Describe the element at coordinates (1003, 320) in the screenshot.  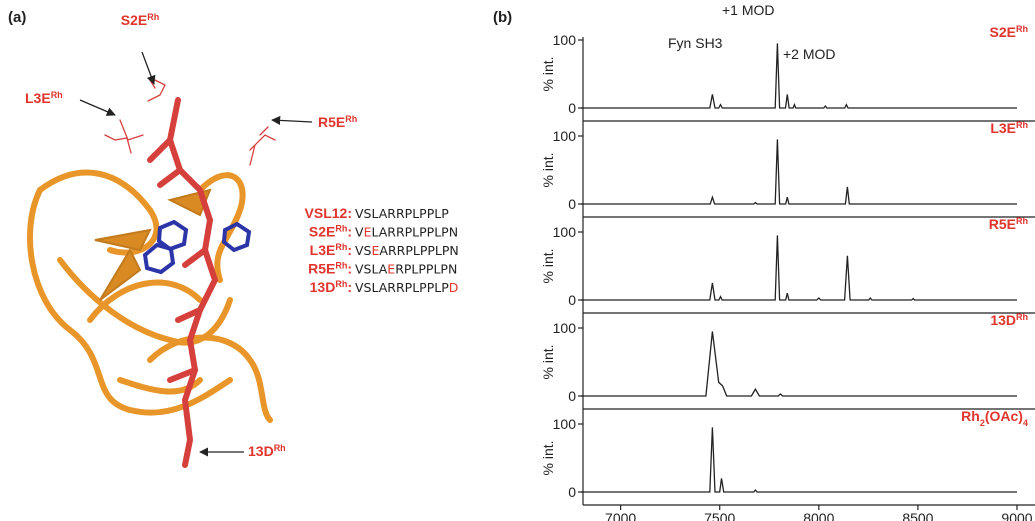
I see `spectrum-title-part: 13D` at that location.